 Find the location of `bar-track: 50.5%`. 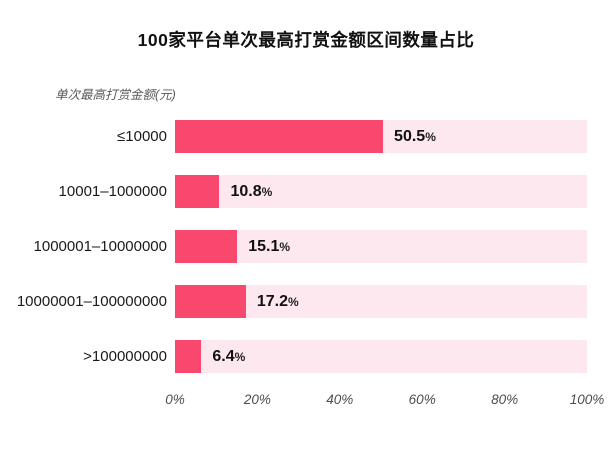

bar-track: 50.5% is located at coordinates (381, 136).